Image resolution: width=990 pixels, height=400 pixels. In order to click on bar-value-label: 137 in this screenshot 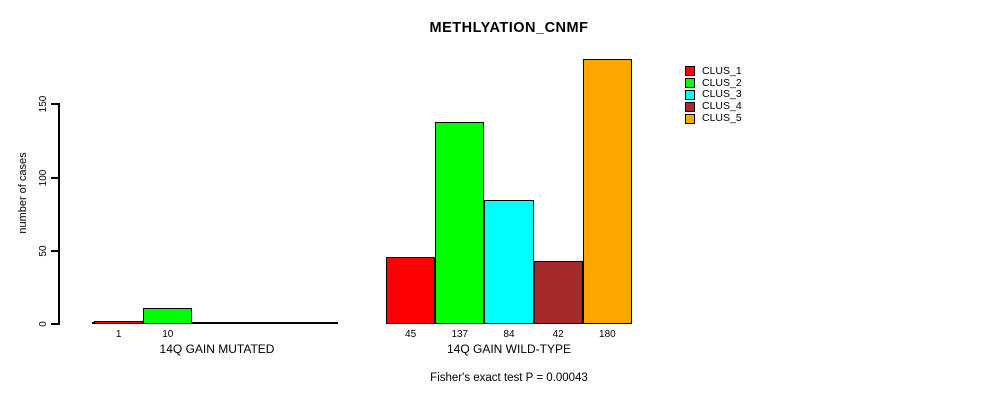, I will do `click(460, 334)`.